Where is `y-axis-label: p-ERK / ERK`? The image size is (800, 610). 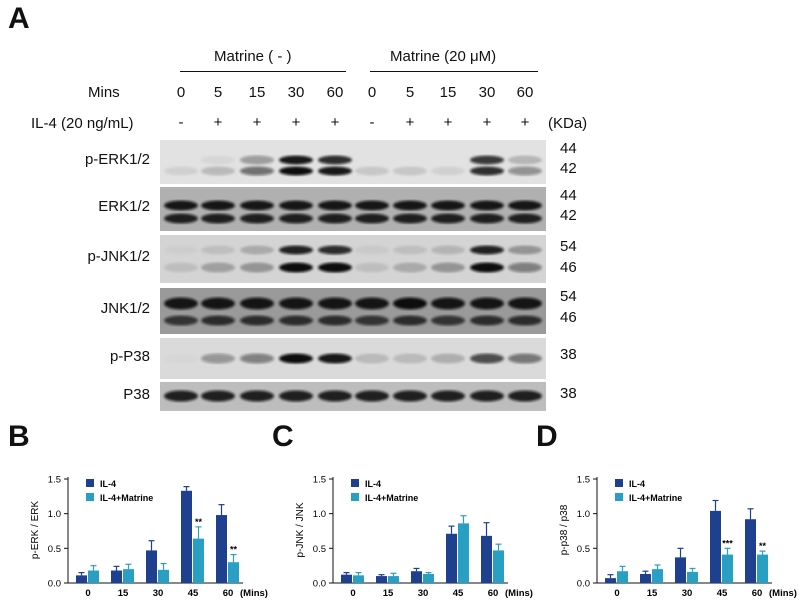
y-axis-label: p-ERK / ERK is located at coordinates (35, 530).